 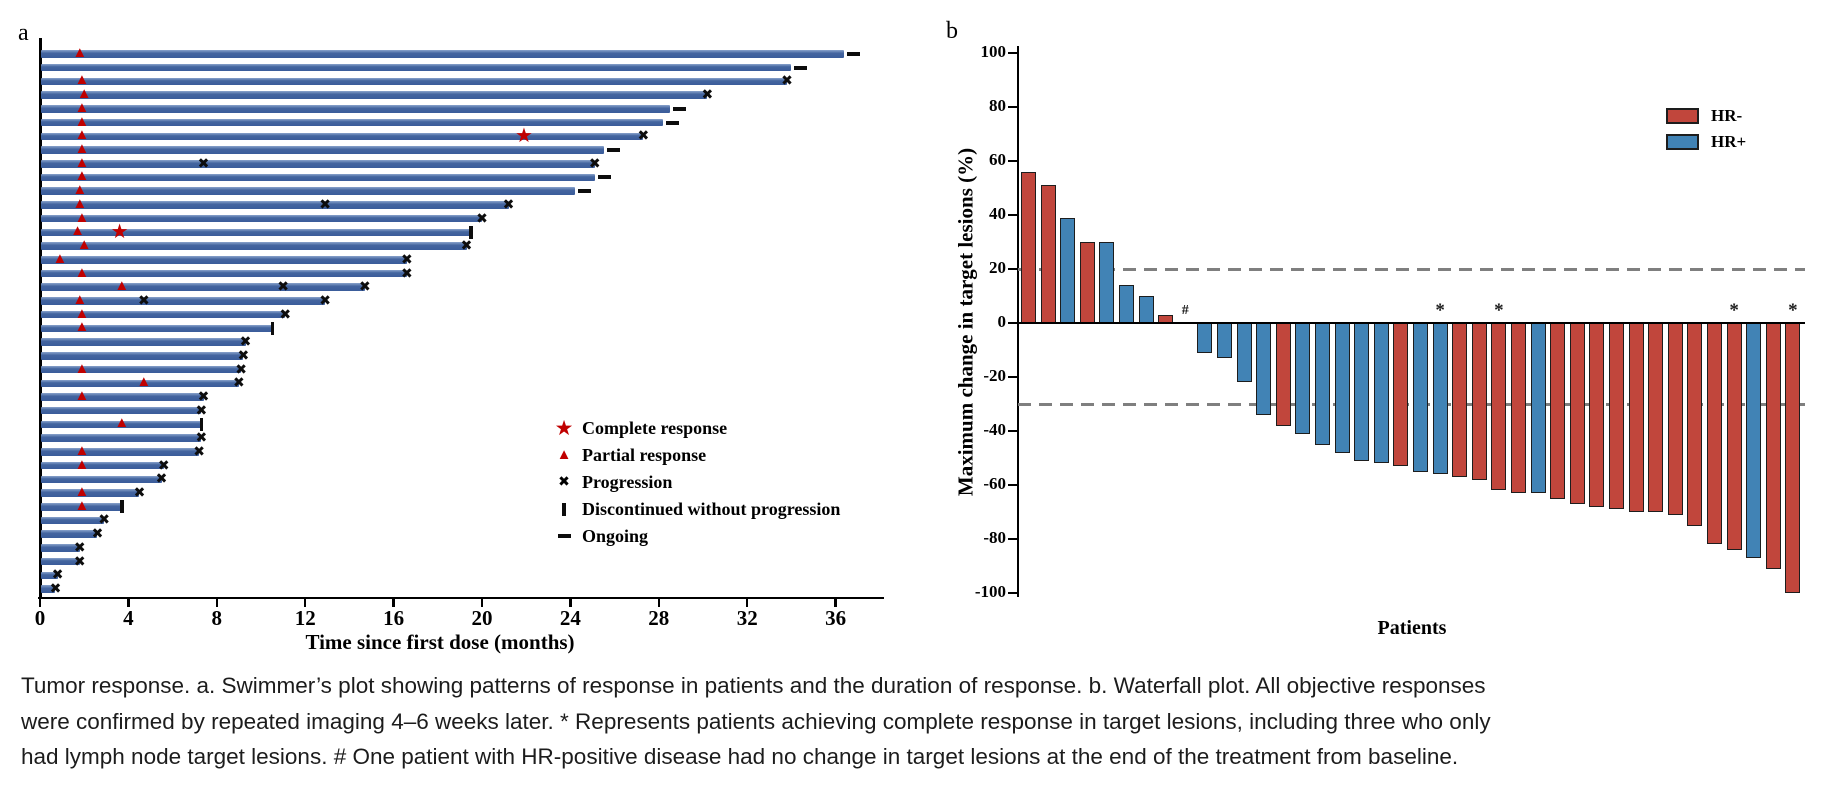 What do you see at coordinates (564, 454) in the screenshot?
I see `triangle-icon: ▲` at bounding box center [564, 454].